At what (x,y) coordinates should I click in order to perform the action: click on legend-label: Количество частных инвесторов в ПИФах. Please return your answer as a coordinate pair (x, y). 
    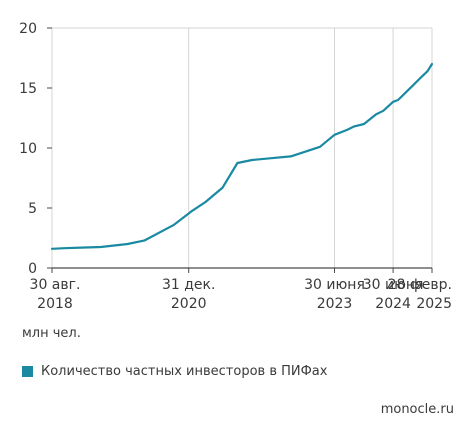
    Looking at the image, I should click on (184, 371).